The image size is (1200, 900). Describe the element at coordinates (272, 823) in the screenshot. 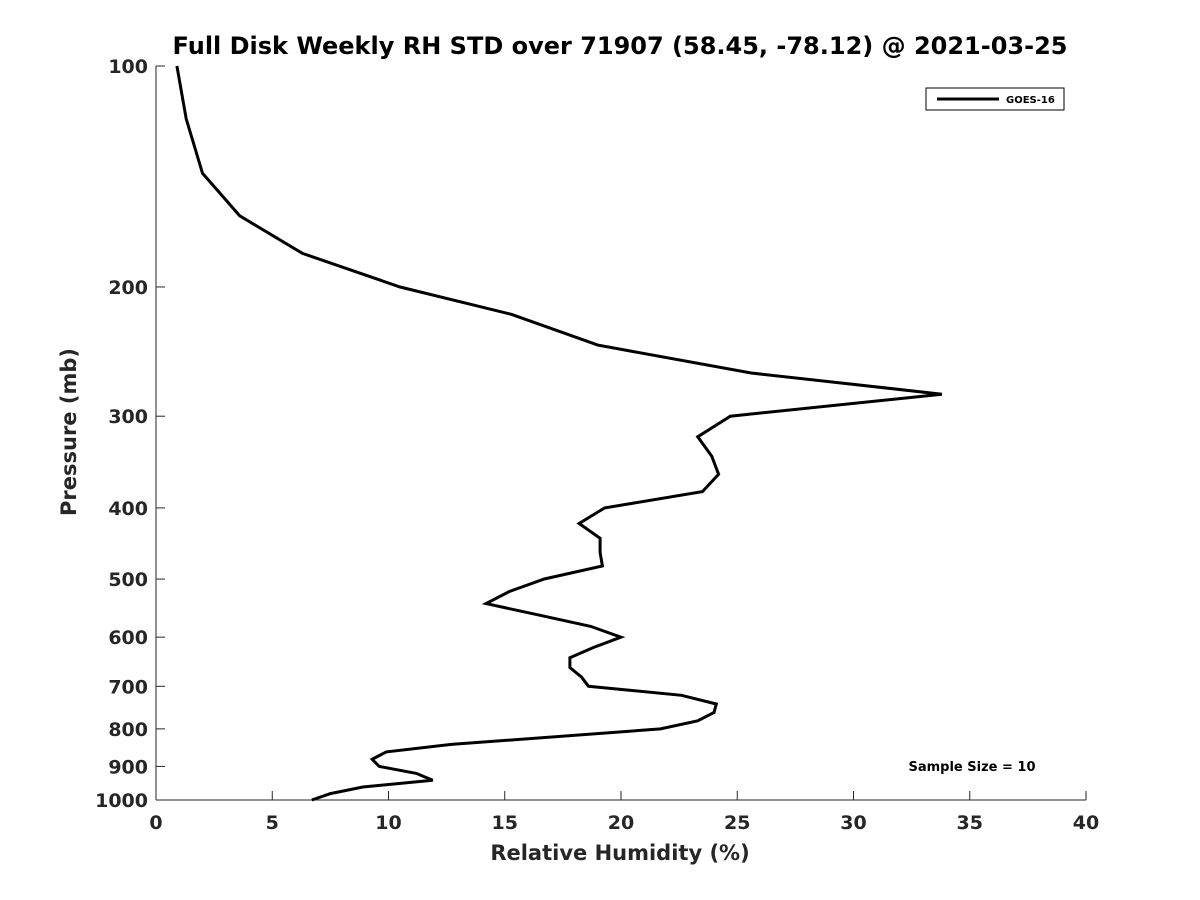

I see `x-tick-label: 5` at that location.